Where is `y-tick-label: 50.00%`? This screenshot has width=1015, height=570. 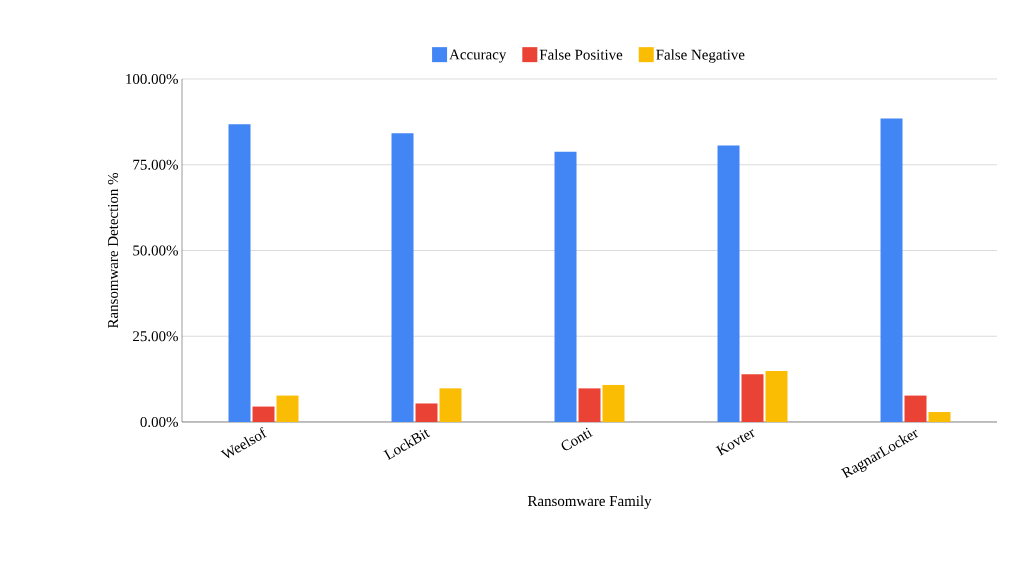
y-tick-label: 50.00% is located at coordinates (155, 250).